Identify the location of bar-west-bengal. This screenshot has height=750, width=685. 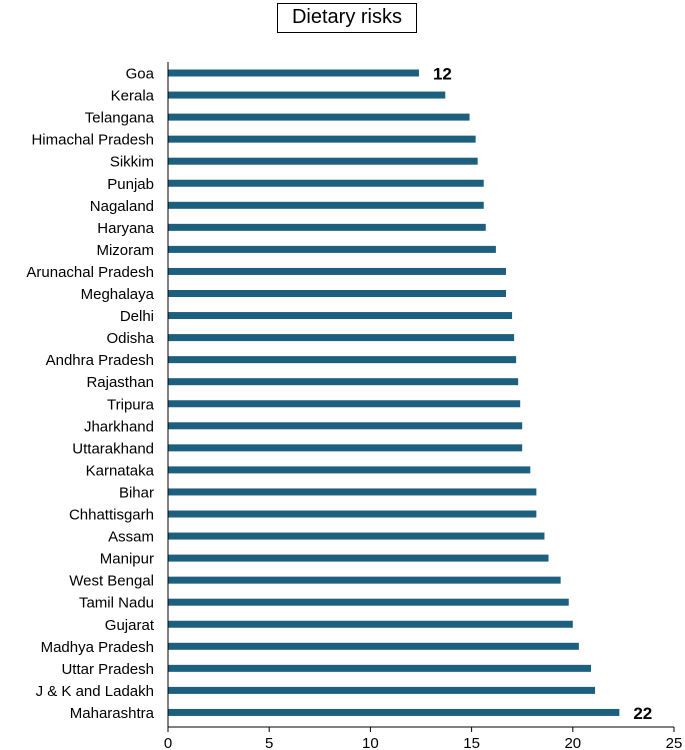
(364, 580).